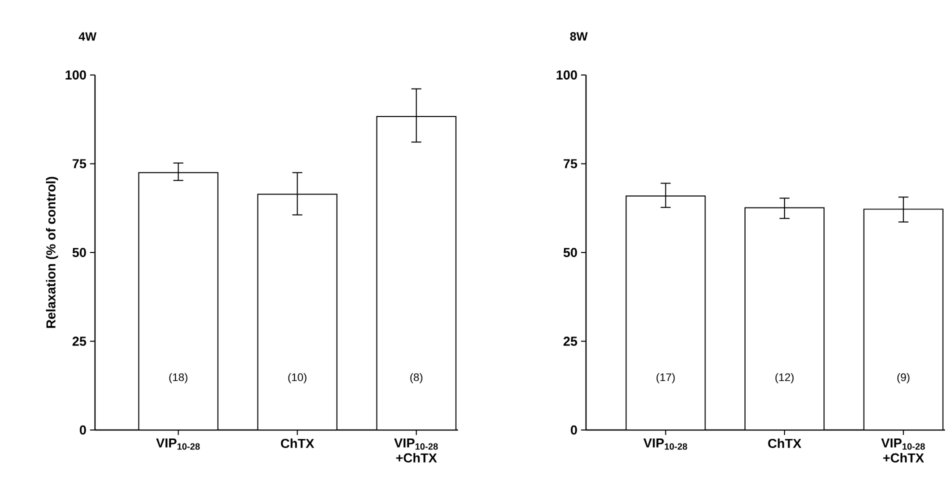  I want to click on annotation: (17), so click(665, 378).